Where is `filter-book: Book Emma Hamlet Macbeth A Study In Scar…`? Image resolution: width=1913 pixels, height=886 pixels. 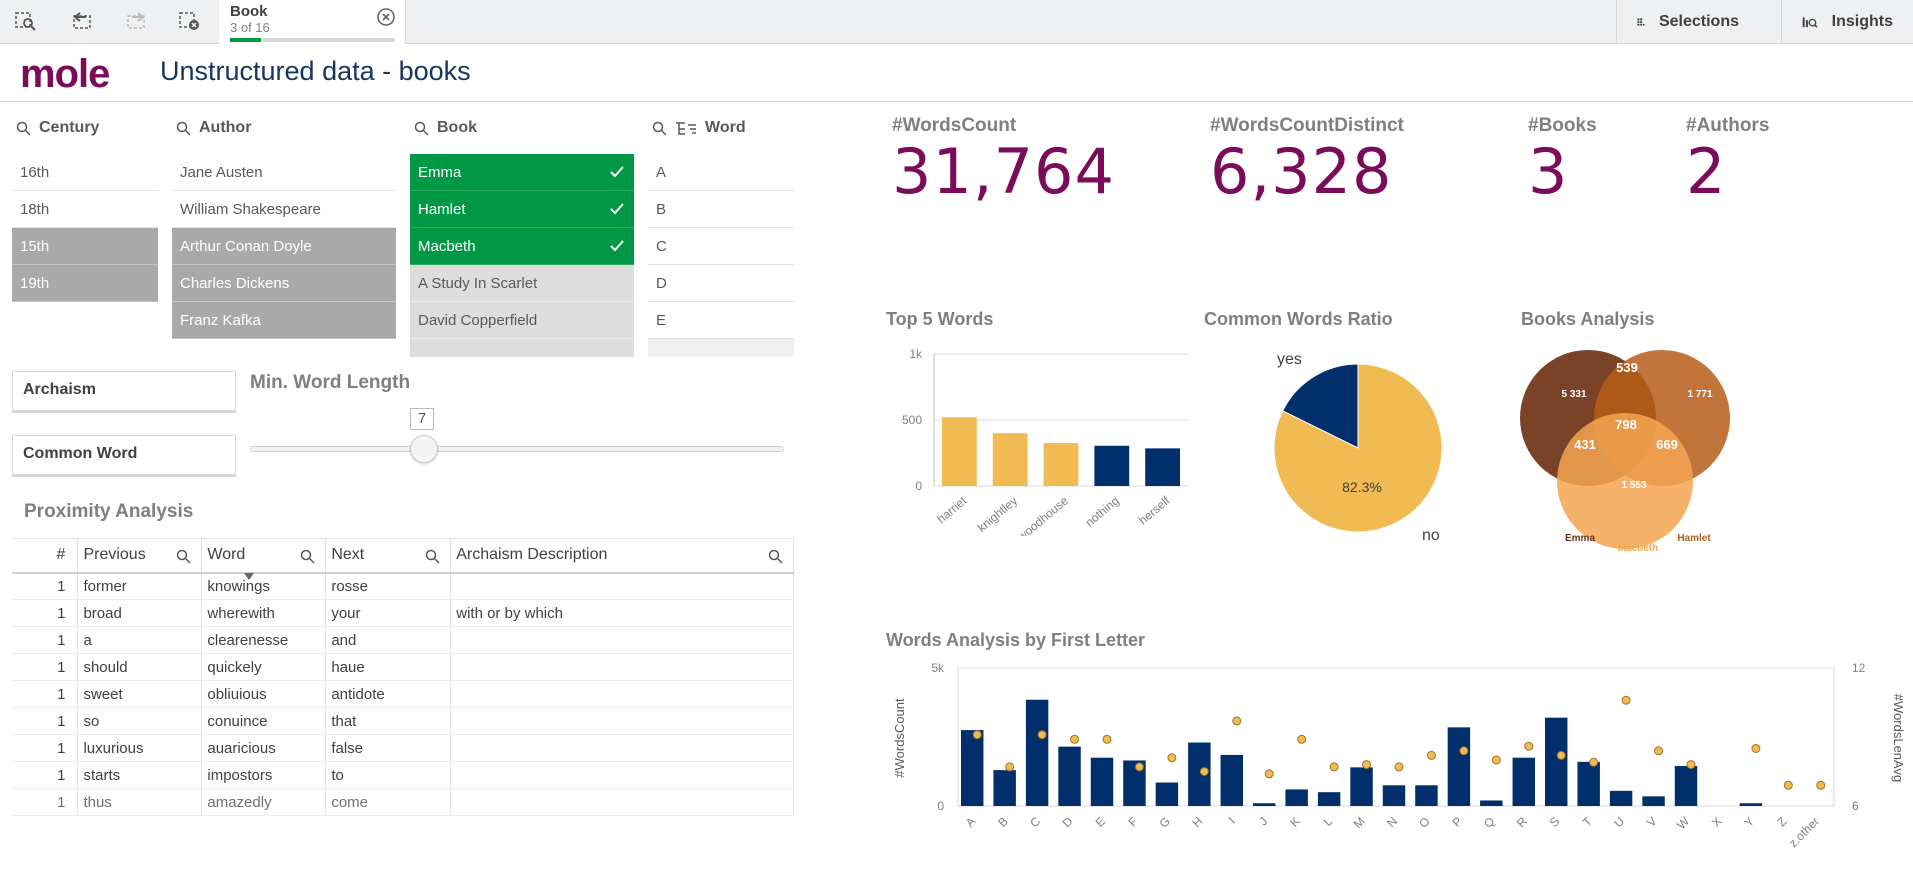 filter-book: Book Emma Hamlet Macbeth A Study In Scar… is located at coordinates (522, 234).